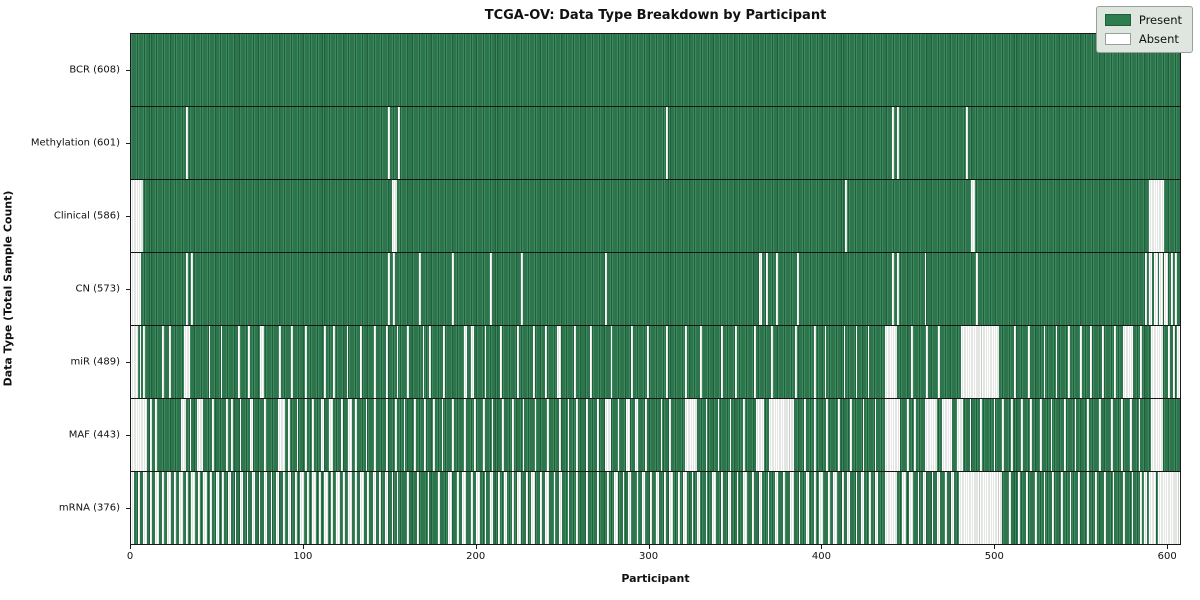 The width and height of the screenshot is (1200, 600). Describe the element at coordinates (95, 362) in the screenshot. I see `y-tick-label-mir: miR (489)` at that location.